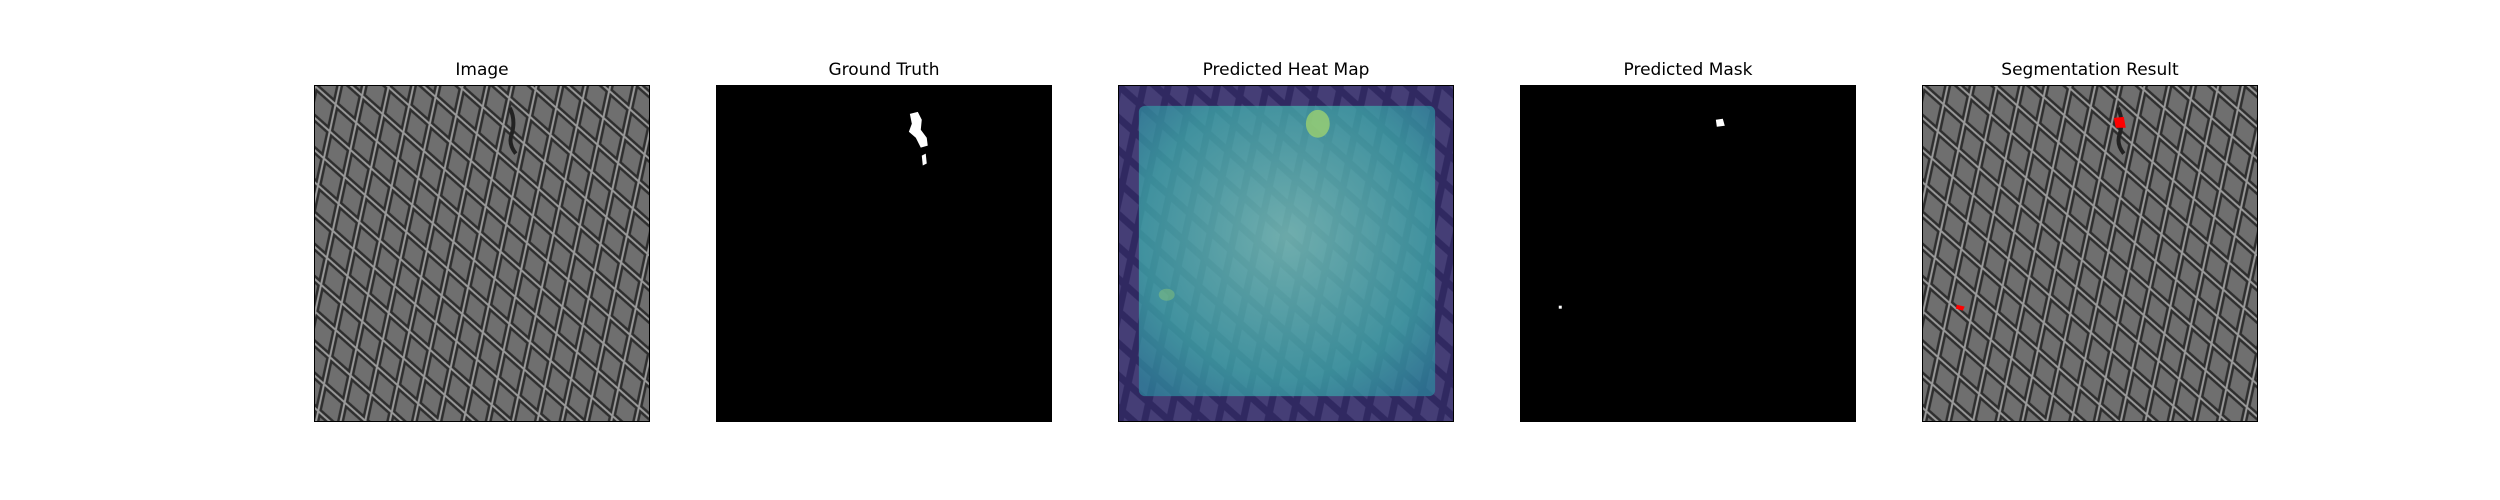  I want to click on panel-title: Segmentation Result, so click(2090, 70).